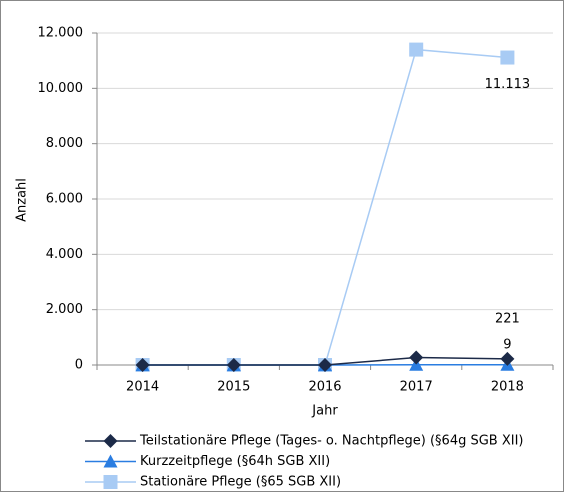 The image size is (565, 493). What do you see at coordinates (507, 387) in the screenshot?
I see `x-tick-label: 2018` at bounding box center [507, 387].